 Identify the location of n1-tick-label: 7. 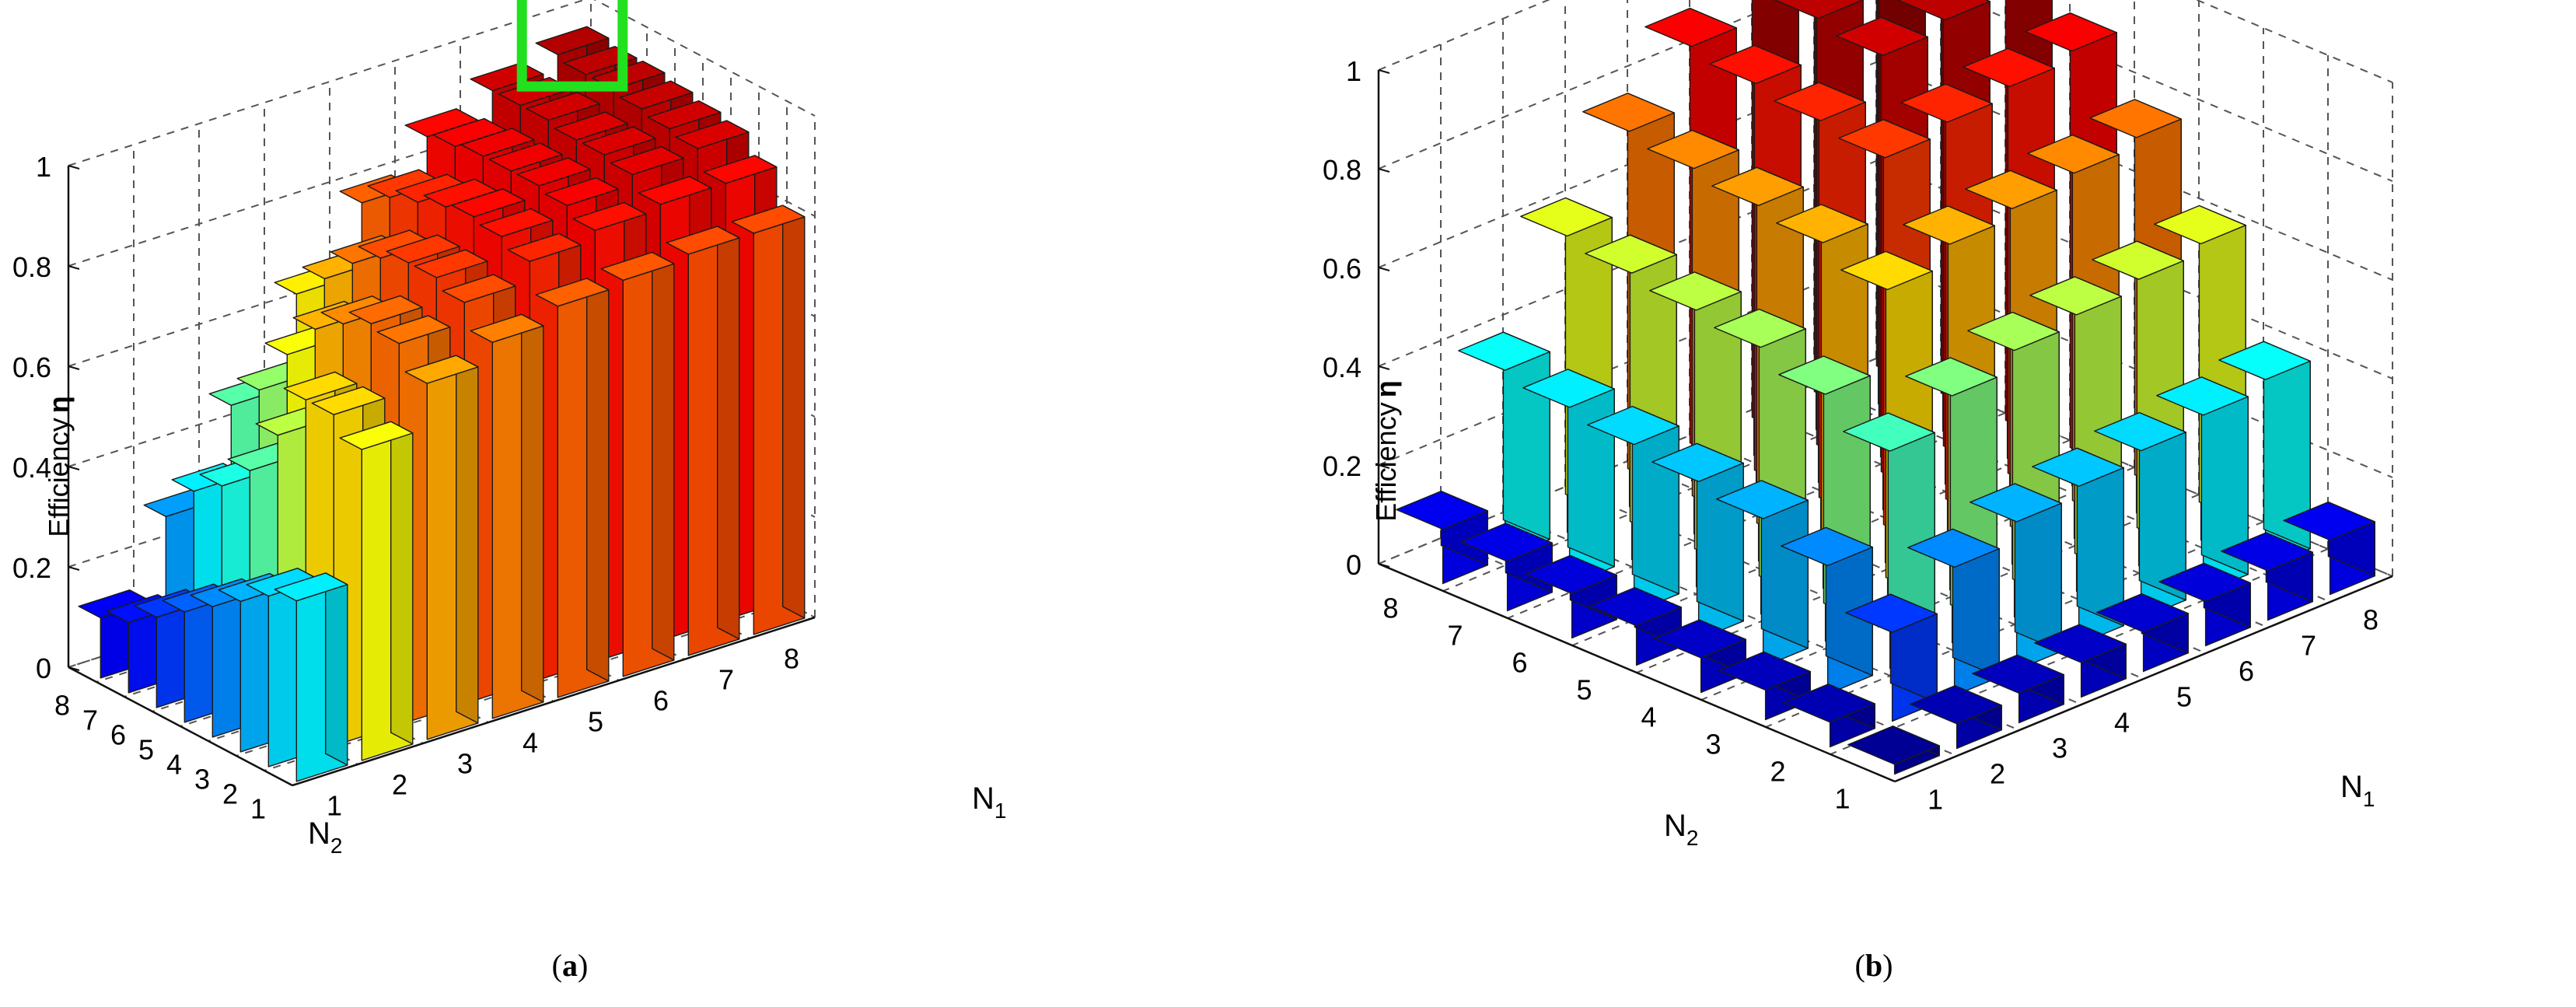
(726, 680).